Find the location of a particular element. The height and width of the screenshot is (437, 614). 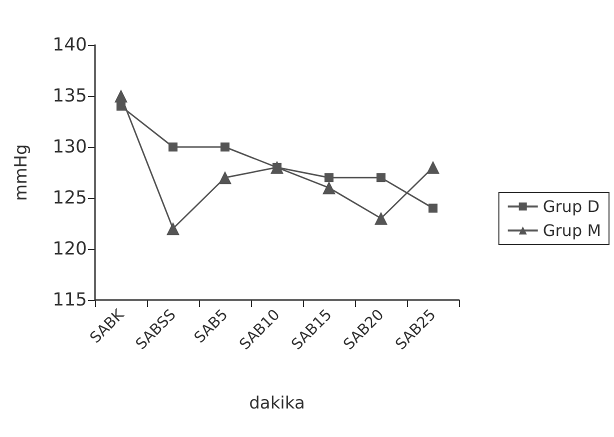

x-axis-title: dakika is located at coordinates (277, 404).